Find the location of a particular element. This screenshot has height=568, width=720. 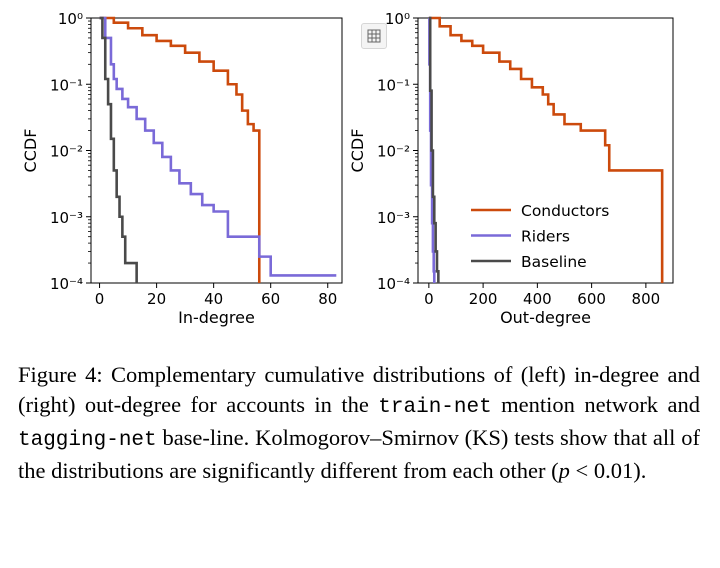

x-axis-label: Out-degree is located at coordinates (545, 317).